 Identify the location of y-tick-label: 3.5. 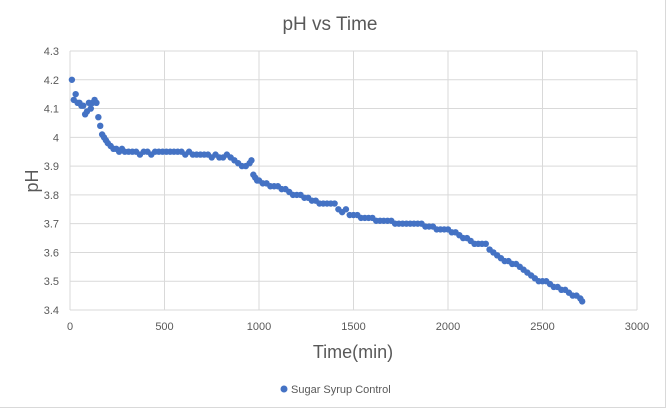
(51, 282).